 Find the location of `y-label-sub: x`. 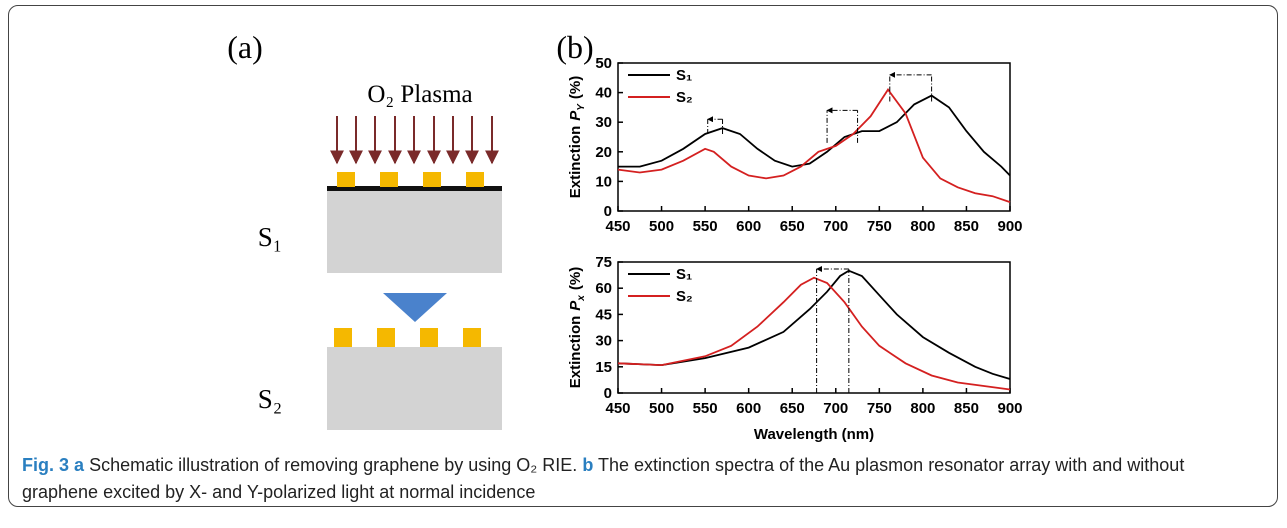

y-label-sub: x is located at coordinates (581, 298).